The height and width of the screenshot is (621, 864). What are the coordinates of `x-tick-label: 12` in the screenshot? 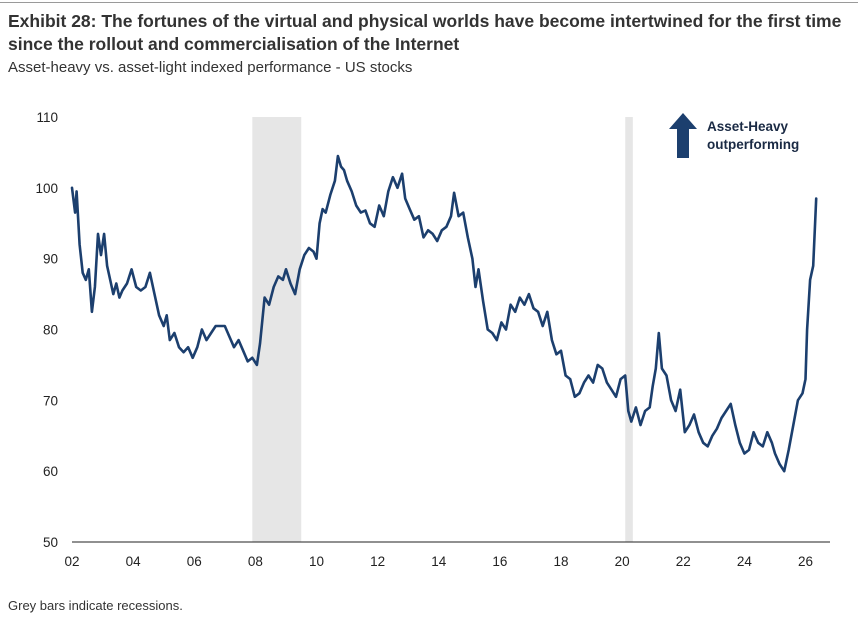 It's located at (377, 561).